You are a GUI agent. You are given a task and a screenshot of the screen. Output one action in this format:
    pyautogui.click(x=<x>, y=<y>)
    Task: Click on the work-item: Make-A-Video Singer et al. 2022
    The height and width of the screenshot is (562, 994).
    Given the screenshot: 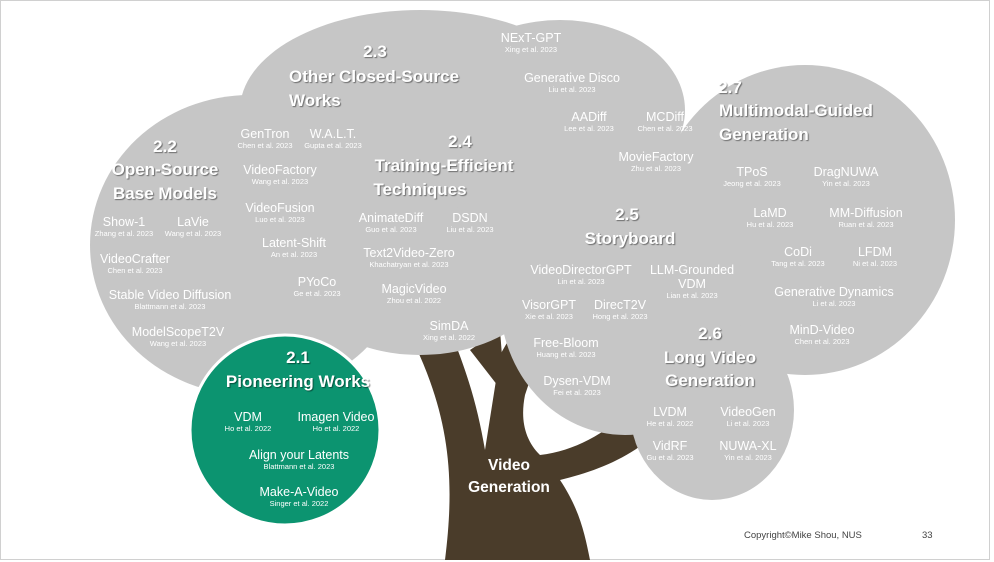 What is the action you would take?
    pyautogui.click(x=299, y=496)
    